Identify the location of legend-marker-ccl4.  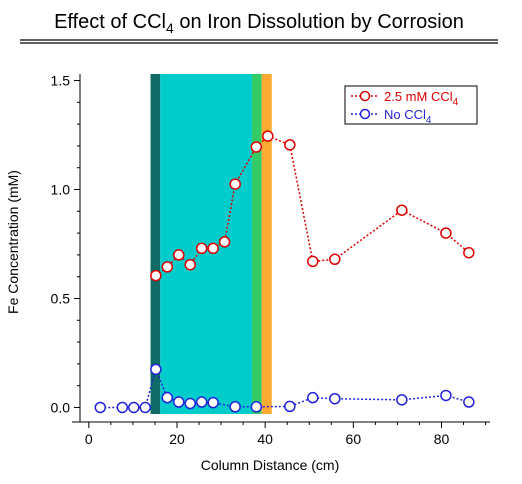
(365, 96).